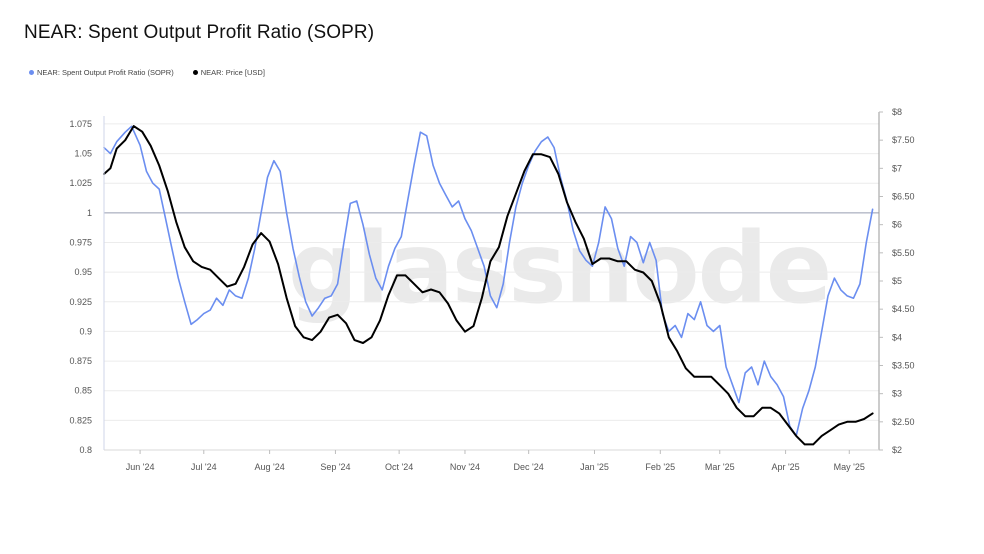 This screenshot has height=554, width=984. Describe the element at coordinates (80, 361) in the screenshot. I see `y-left-tick-label: 0.875` at that location.